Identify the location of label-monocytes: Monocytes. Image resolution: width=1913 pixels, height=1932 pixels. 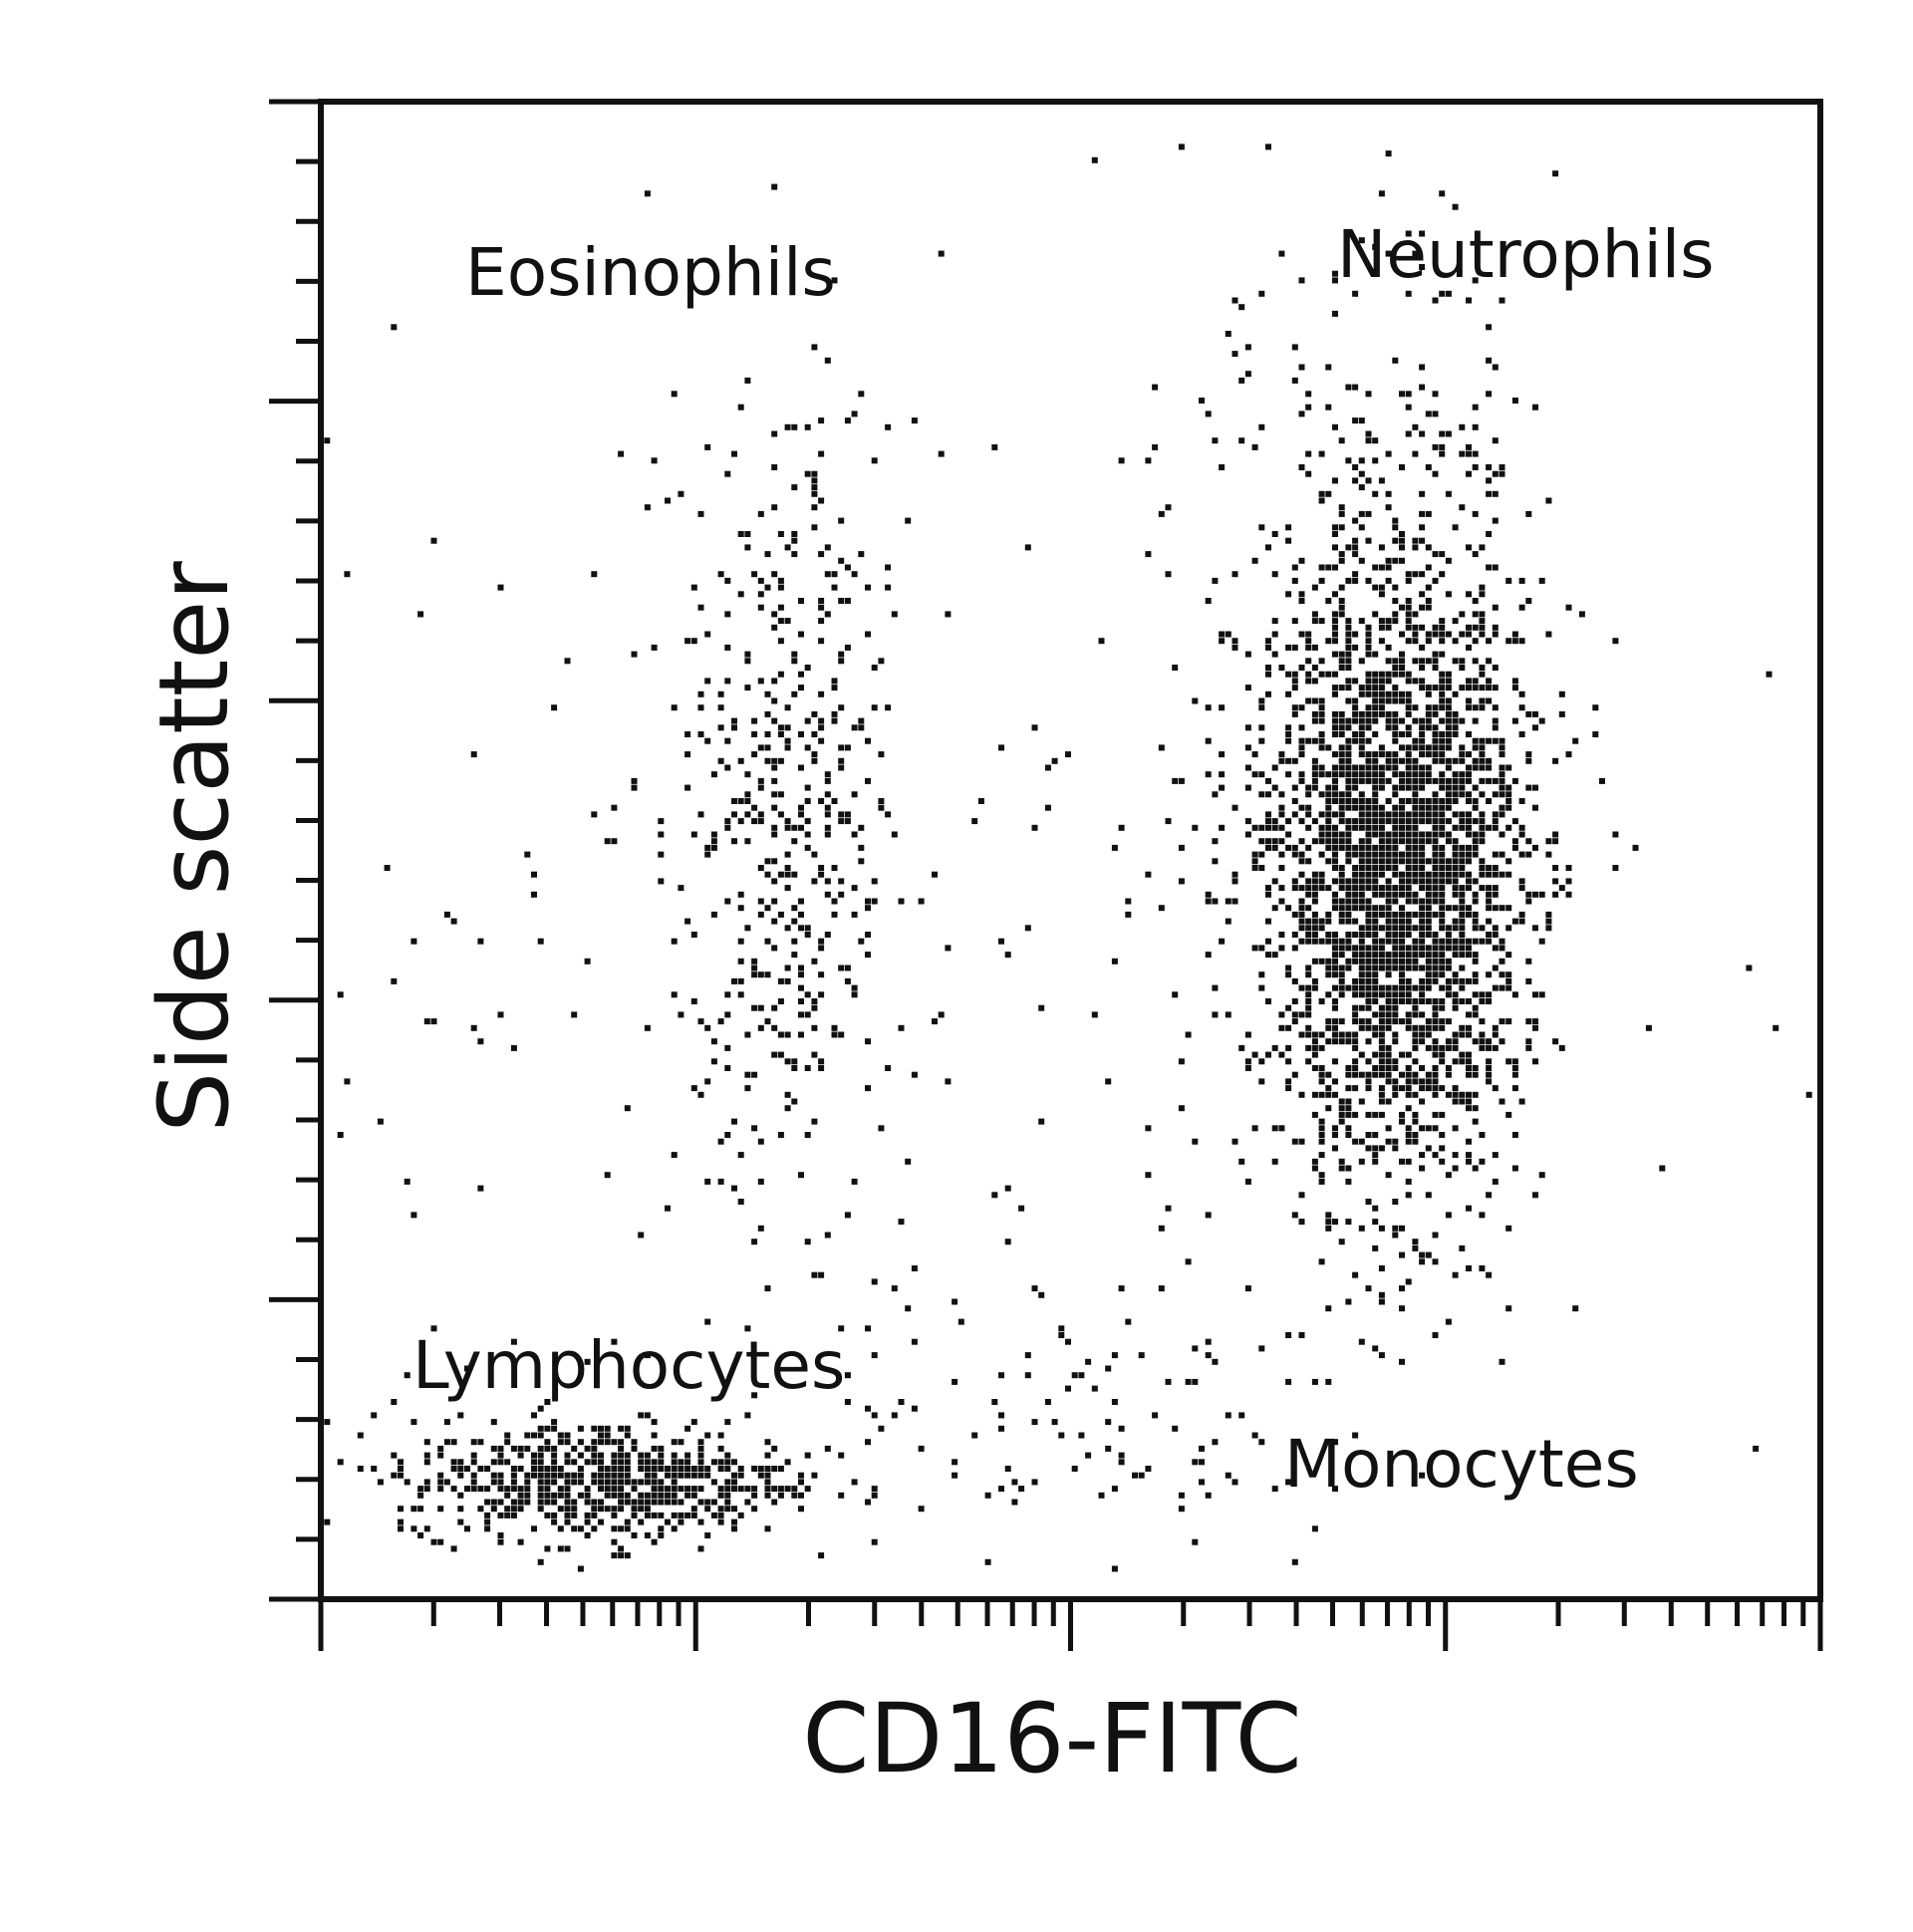
(1461, 1464).